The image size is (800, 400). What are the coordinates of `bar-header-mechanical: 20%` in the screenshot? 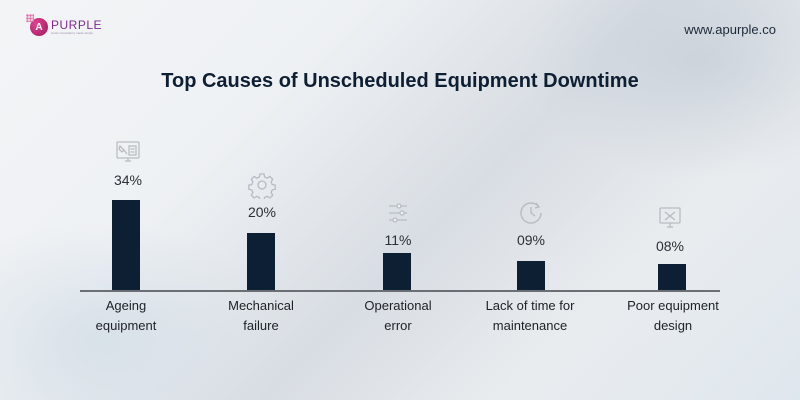 It's located at (262, 195).